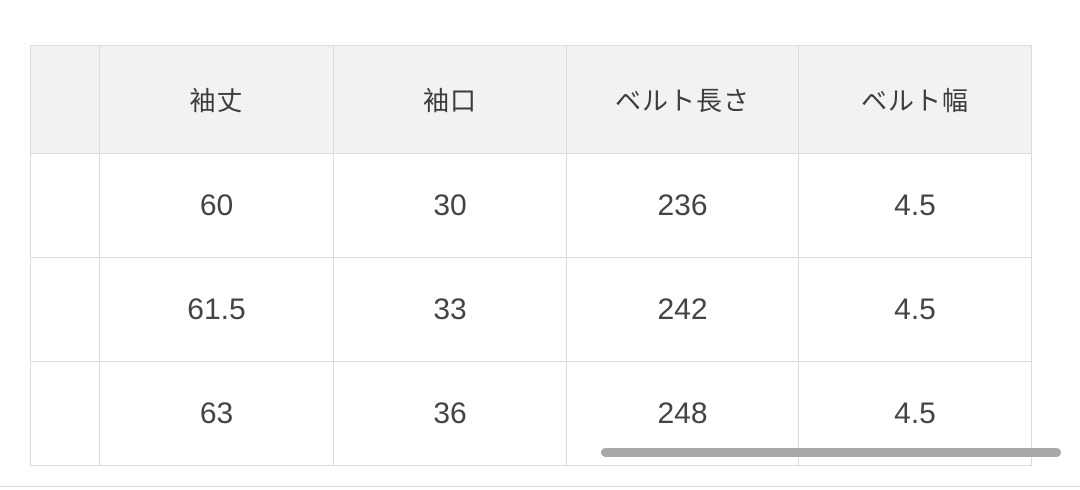 The height and width of the screenshot is (490, 1080). Describe the element at coordinates (450, 309) in the screenshot. I see `cell-sode-guchi: 33` at that location.